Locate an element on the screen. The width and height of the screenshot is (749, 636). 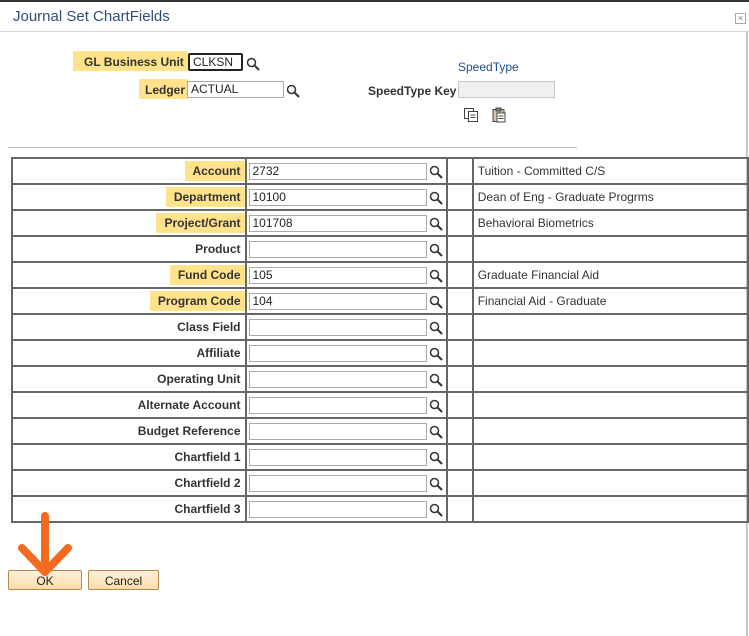
table-row: Class Field is located at coordinates (380, 327).